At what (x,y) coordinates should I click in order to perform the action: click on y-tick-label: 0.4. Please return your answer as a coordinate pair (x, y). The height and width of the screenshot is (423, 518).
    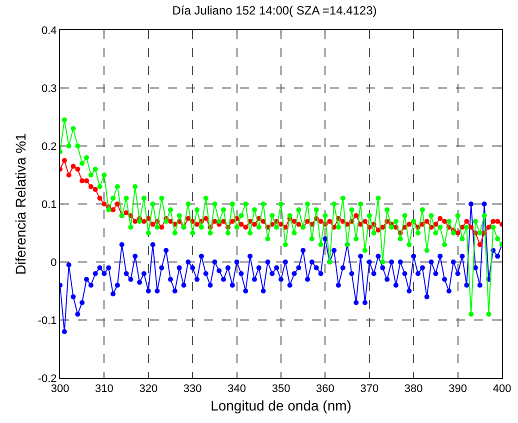
    Looking at the image, I should click on (49, 30).